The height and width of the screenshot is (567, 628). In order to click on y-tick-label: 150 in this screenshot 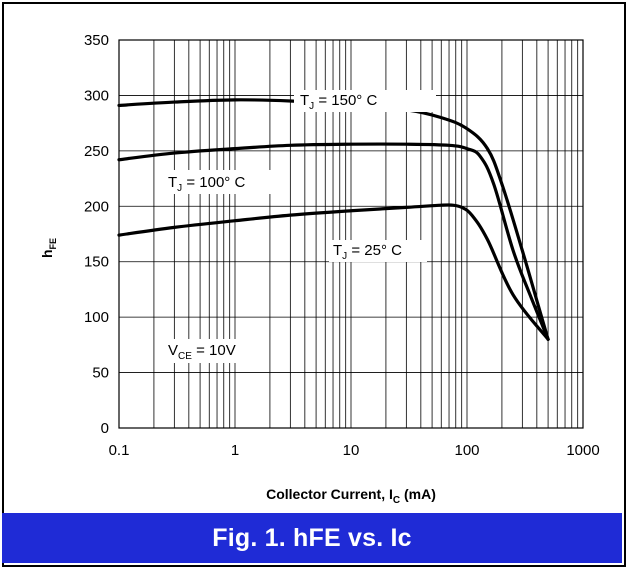, I will do `click(96, 262)`.